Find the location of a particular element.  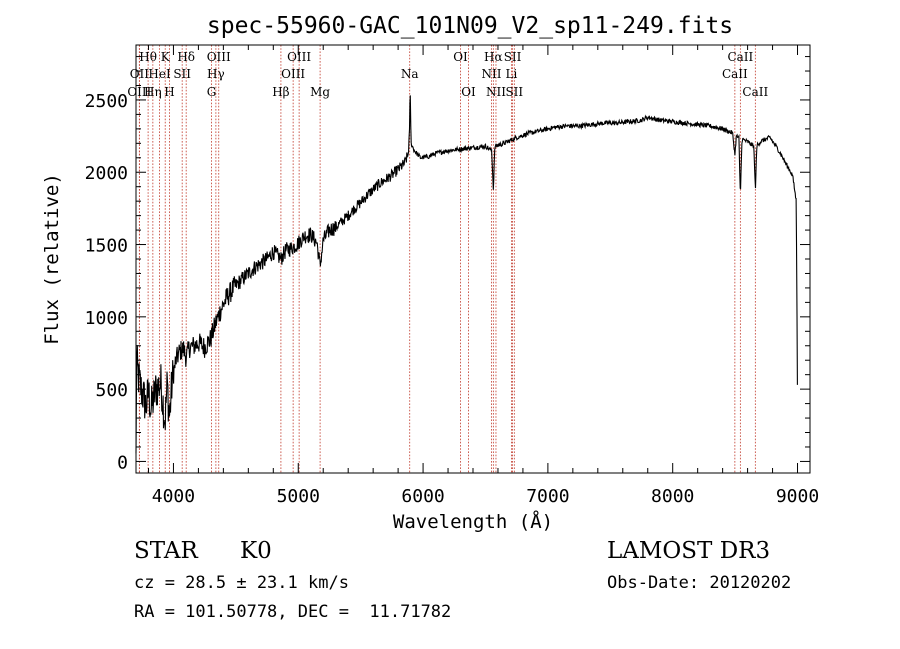

line-label-27: CaII is located at coordinates (755, 92).